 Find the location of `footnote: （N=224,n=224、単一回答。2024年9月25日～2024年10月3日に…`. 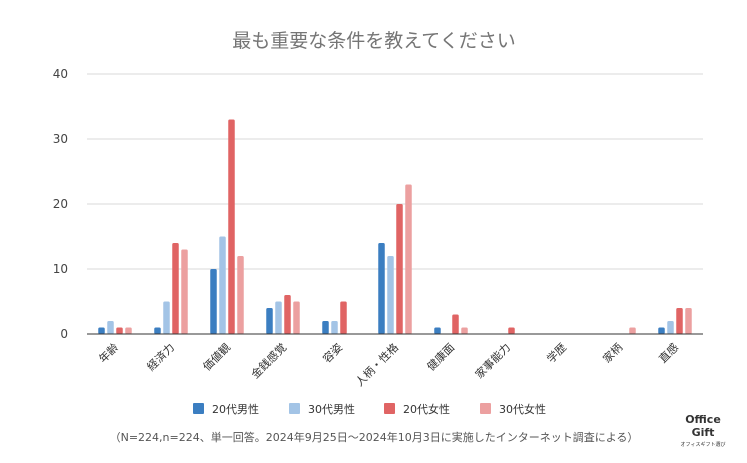

footnote: （N=224,n=224、単一回答。2024年9月25日～2024年10月3日に… is located at coordinates (374, 437).